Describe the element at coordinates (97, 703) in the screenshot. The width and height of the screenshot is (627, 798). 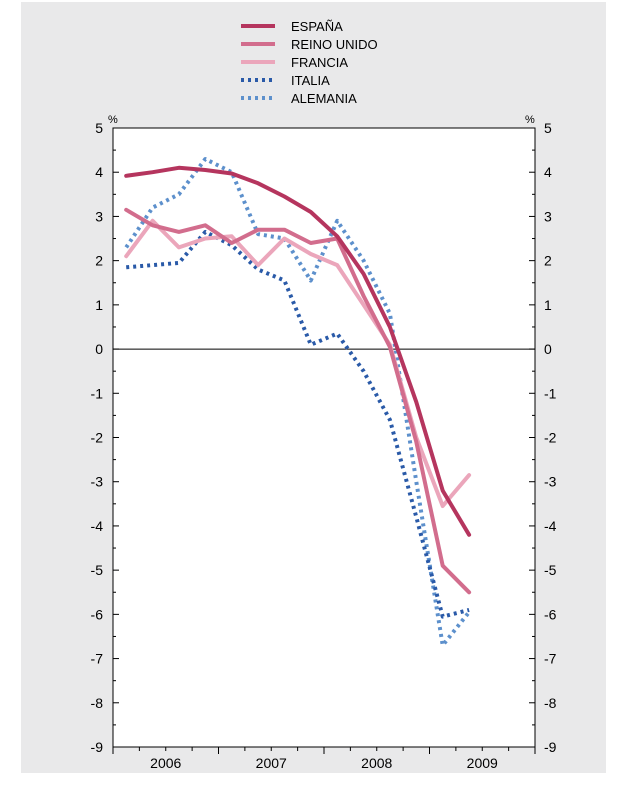
I see `y-tick-label-left: -8` at that location.